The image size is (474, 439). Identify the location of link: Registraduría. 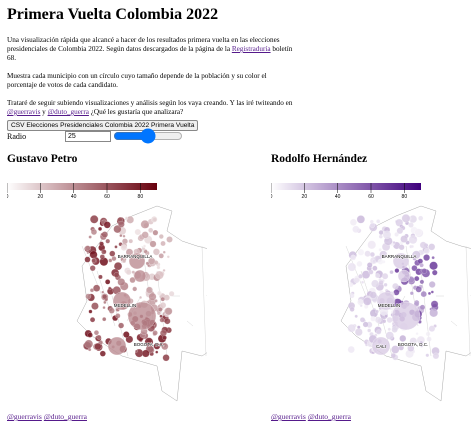
(251, 49).